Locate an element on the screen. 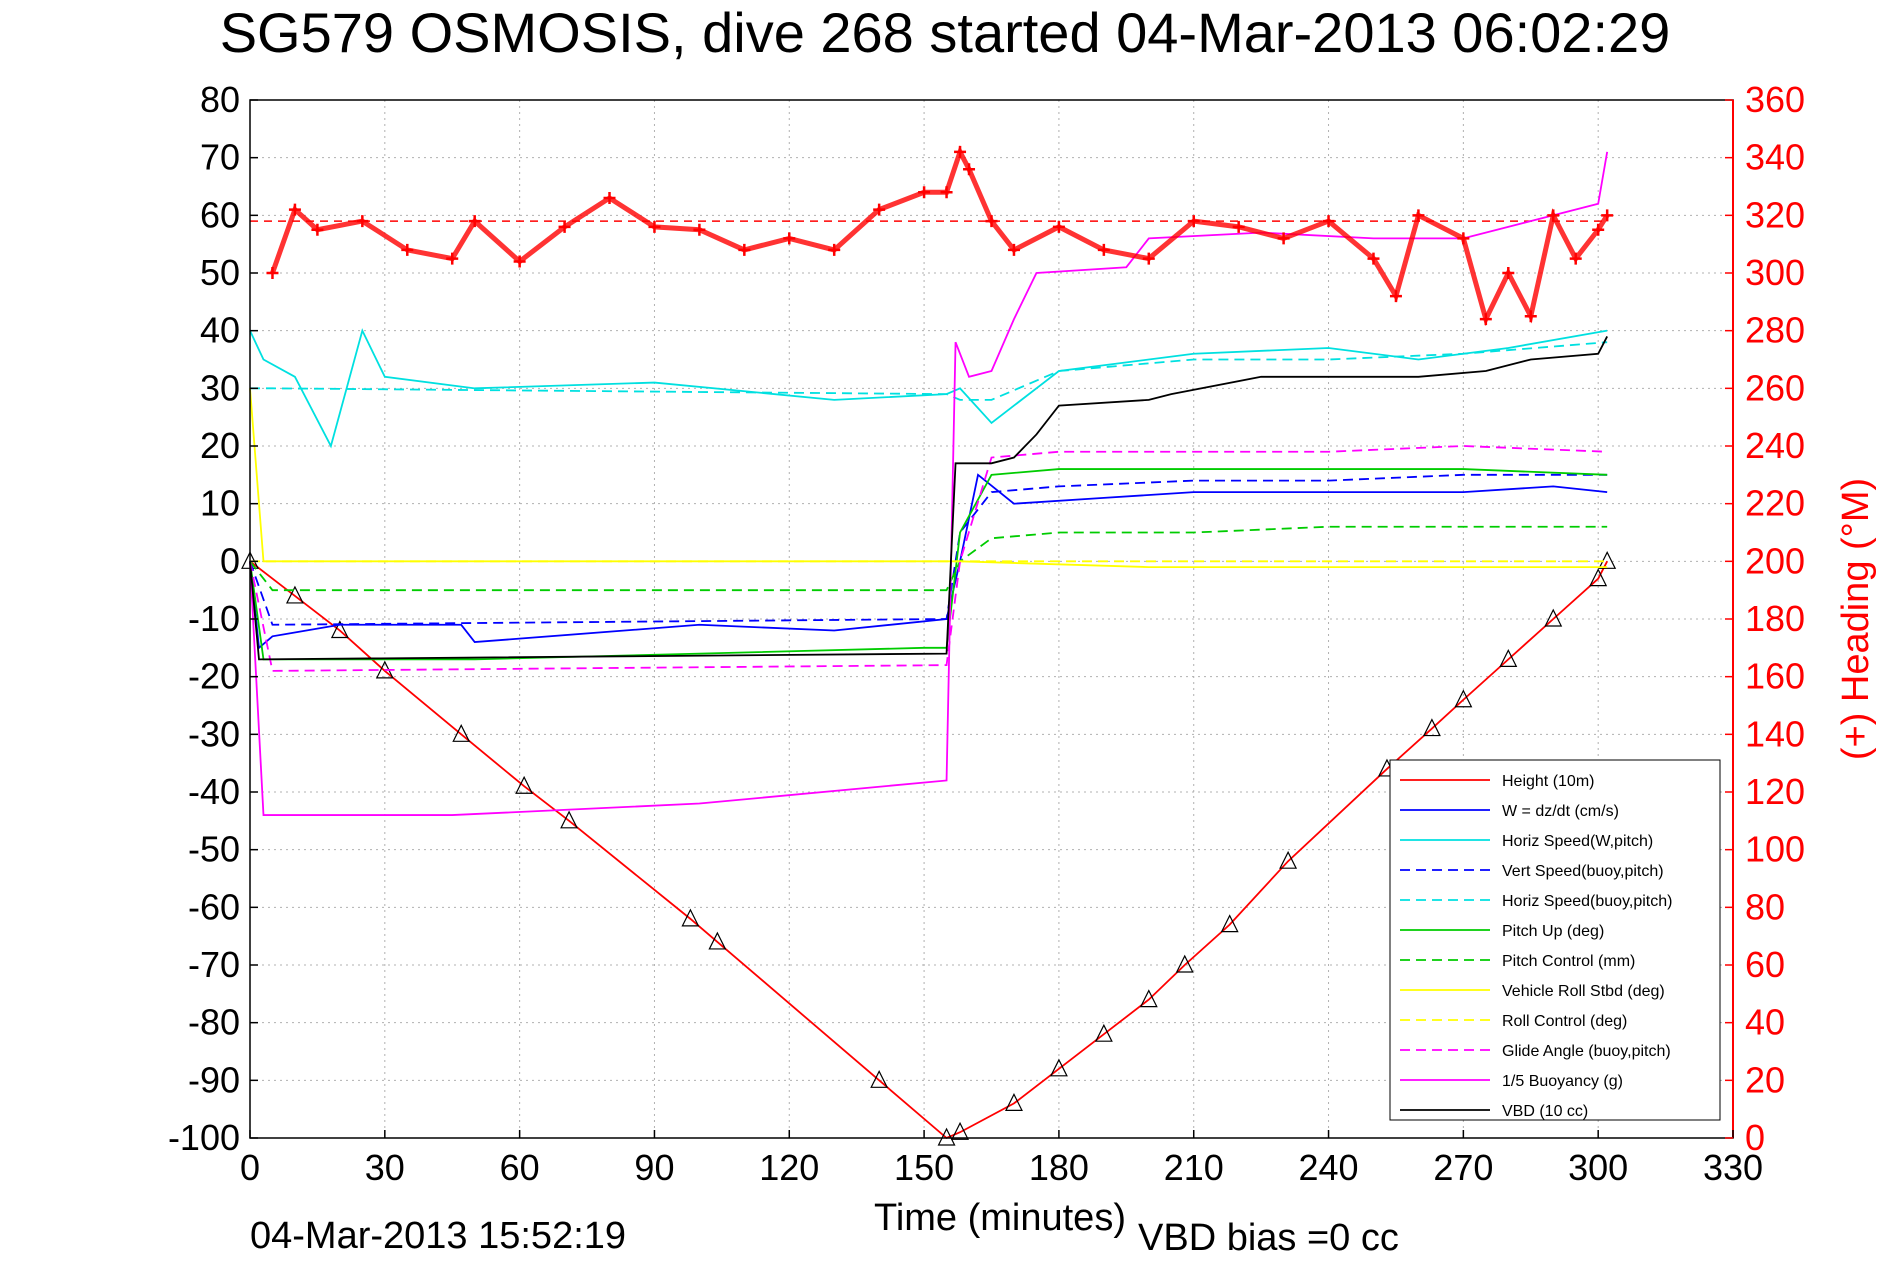 The width and height of the screenshot is (1891, 1262). legend-label: 1/5 Buoyancy (g) is located at coordinates (1562, 1081).